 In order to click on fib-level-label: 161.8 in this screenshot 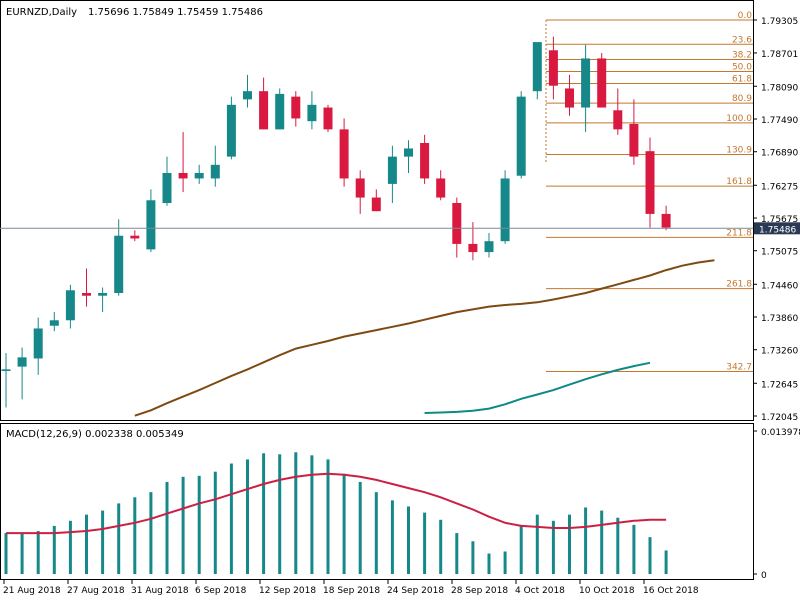, I will do `click(739, 182)`.